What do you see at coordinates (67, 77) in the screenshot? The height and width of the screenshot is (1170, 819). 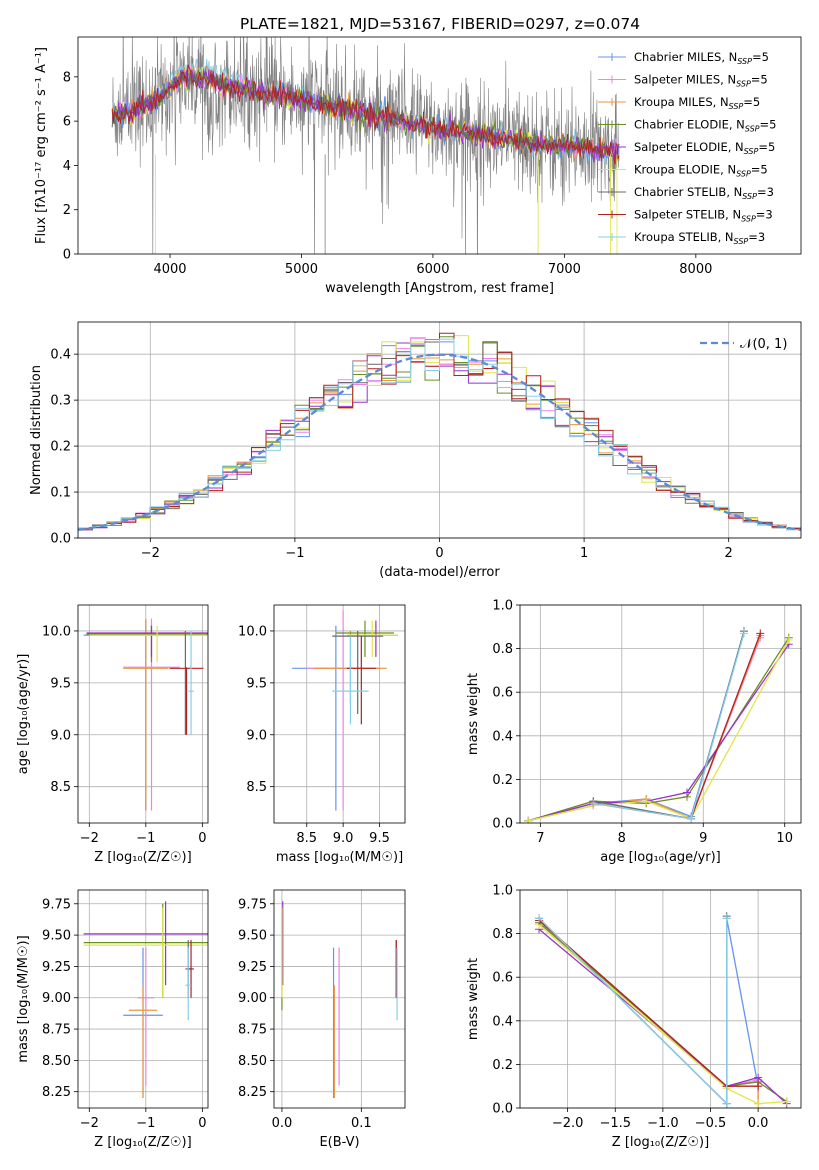 I see `y-tick-label: 8` at bounding box center [67, 77].